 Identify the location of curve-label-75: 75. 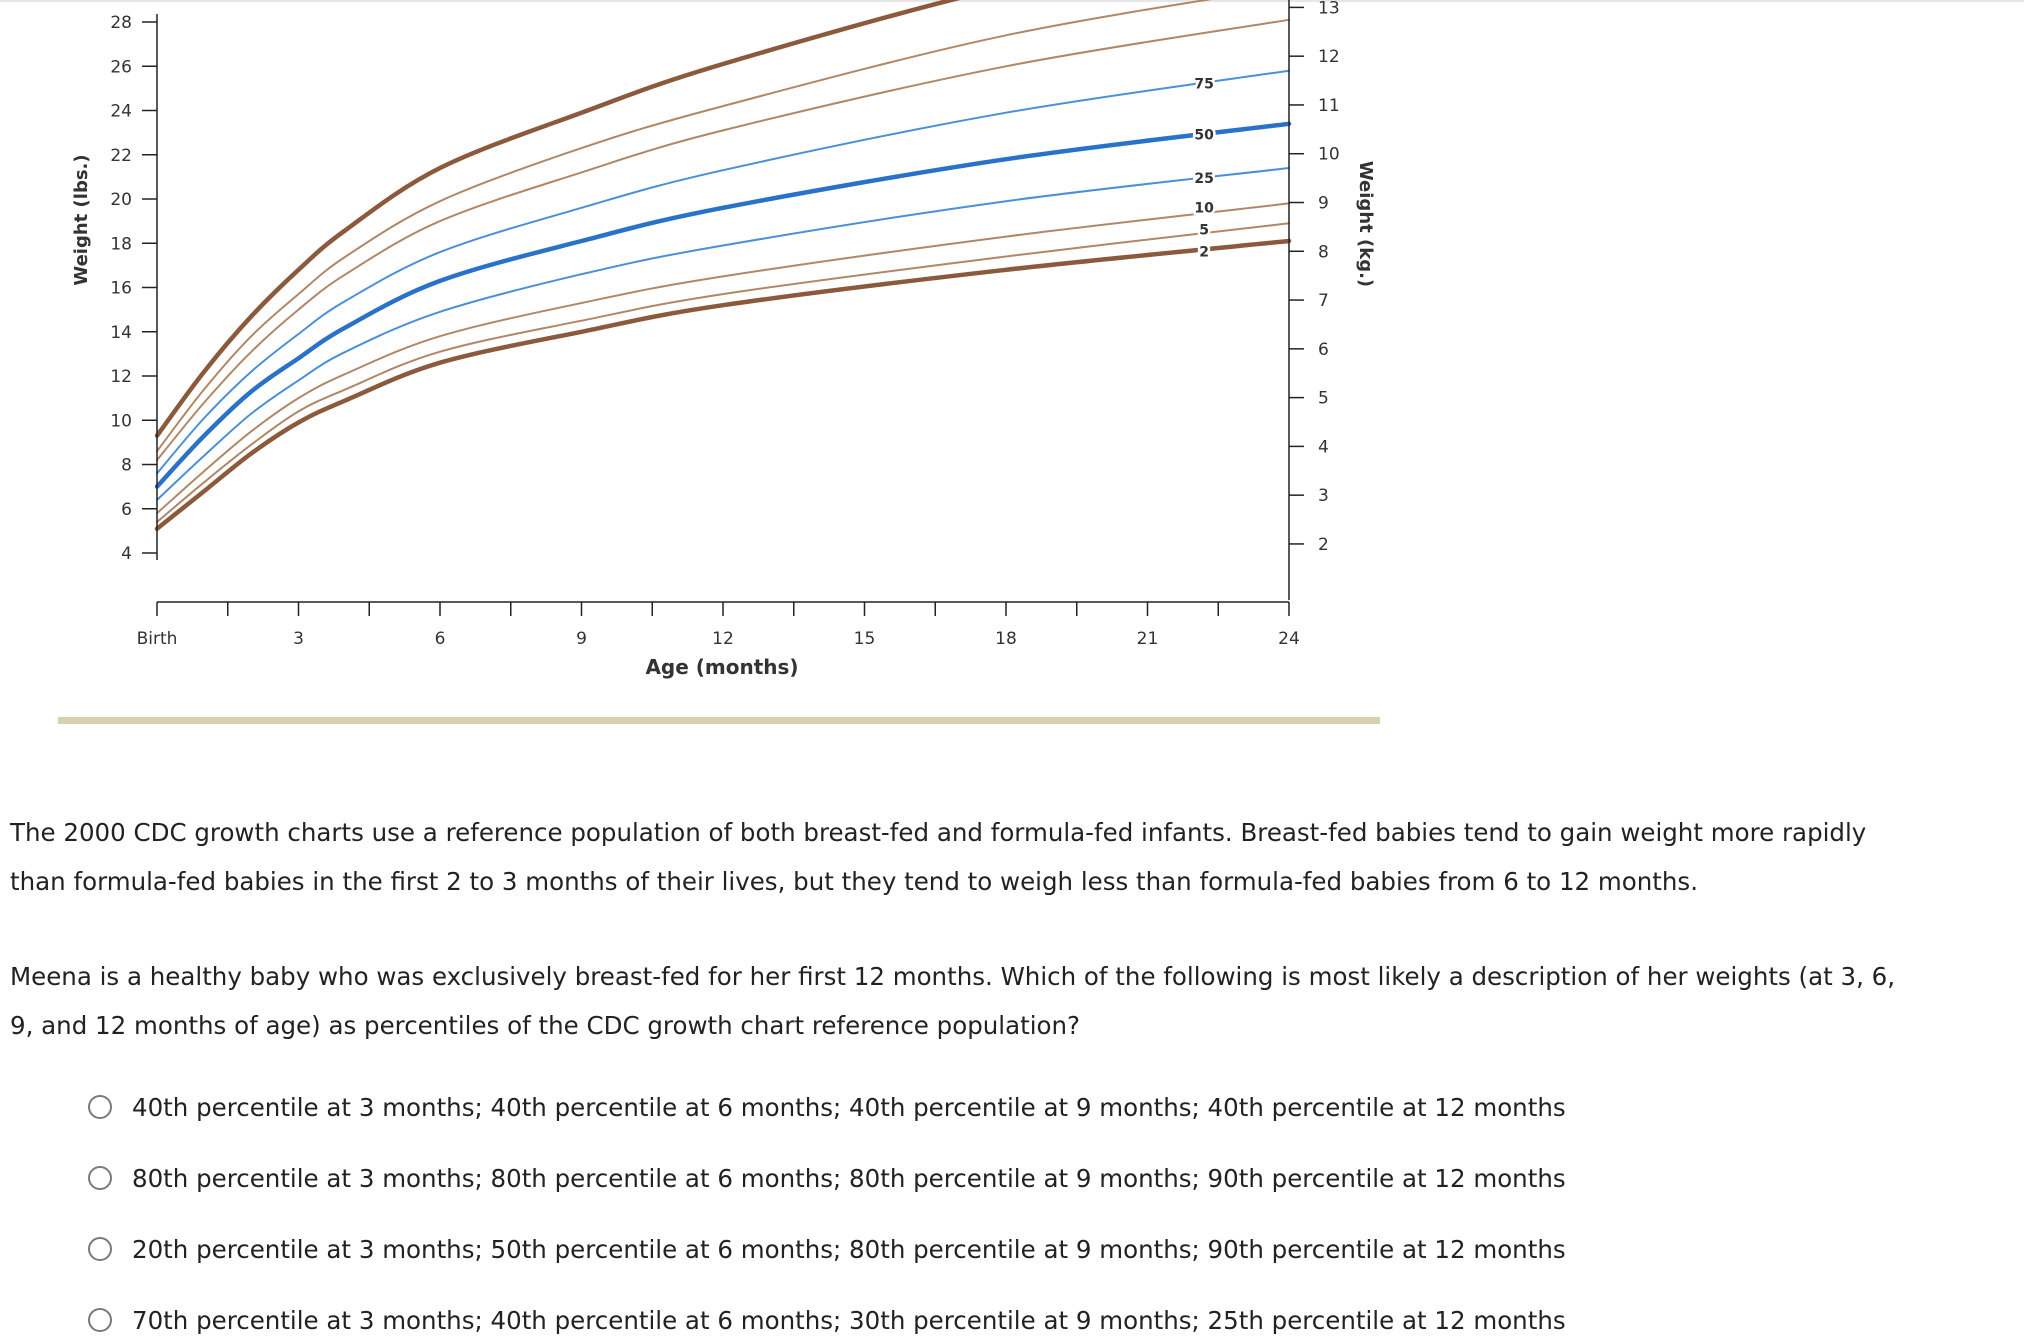
(1203, 84).